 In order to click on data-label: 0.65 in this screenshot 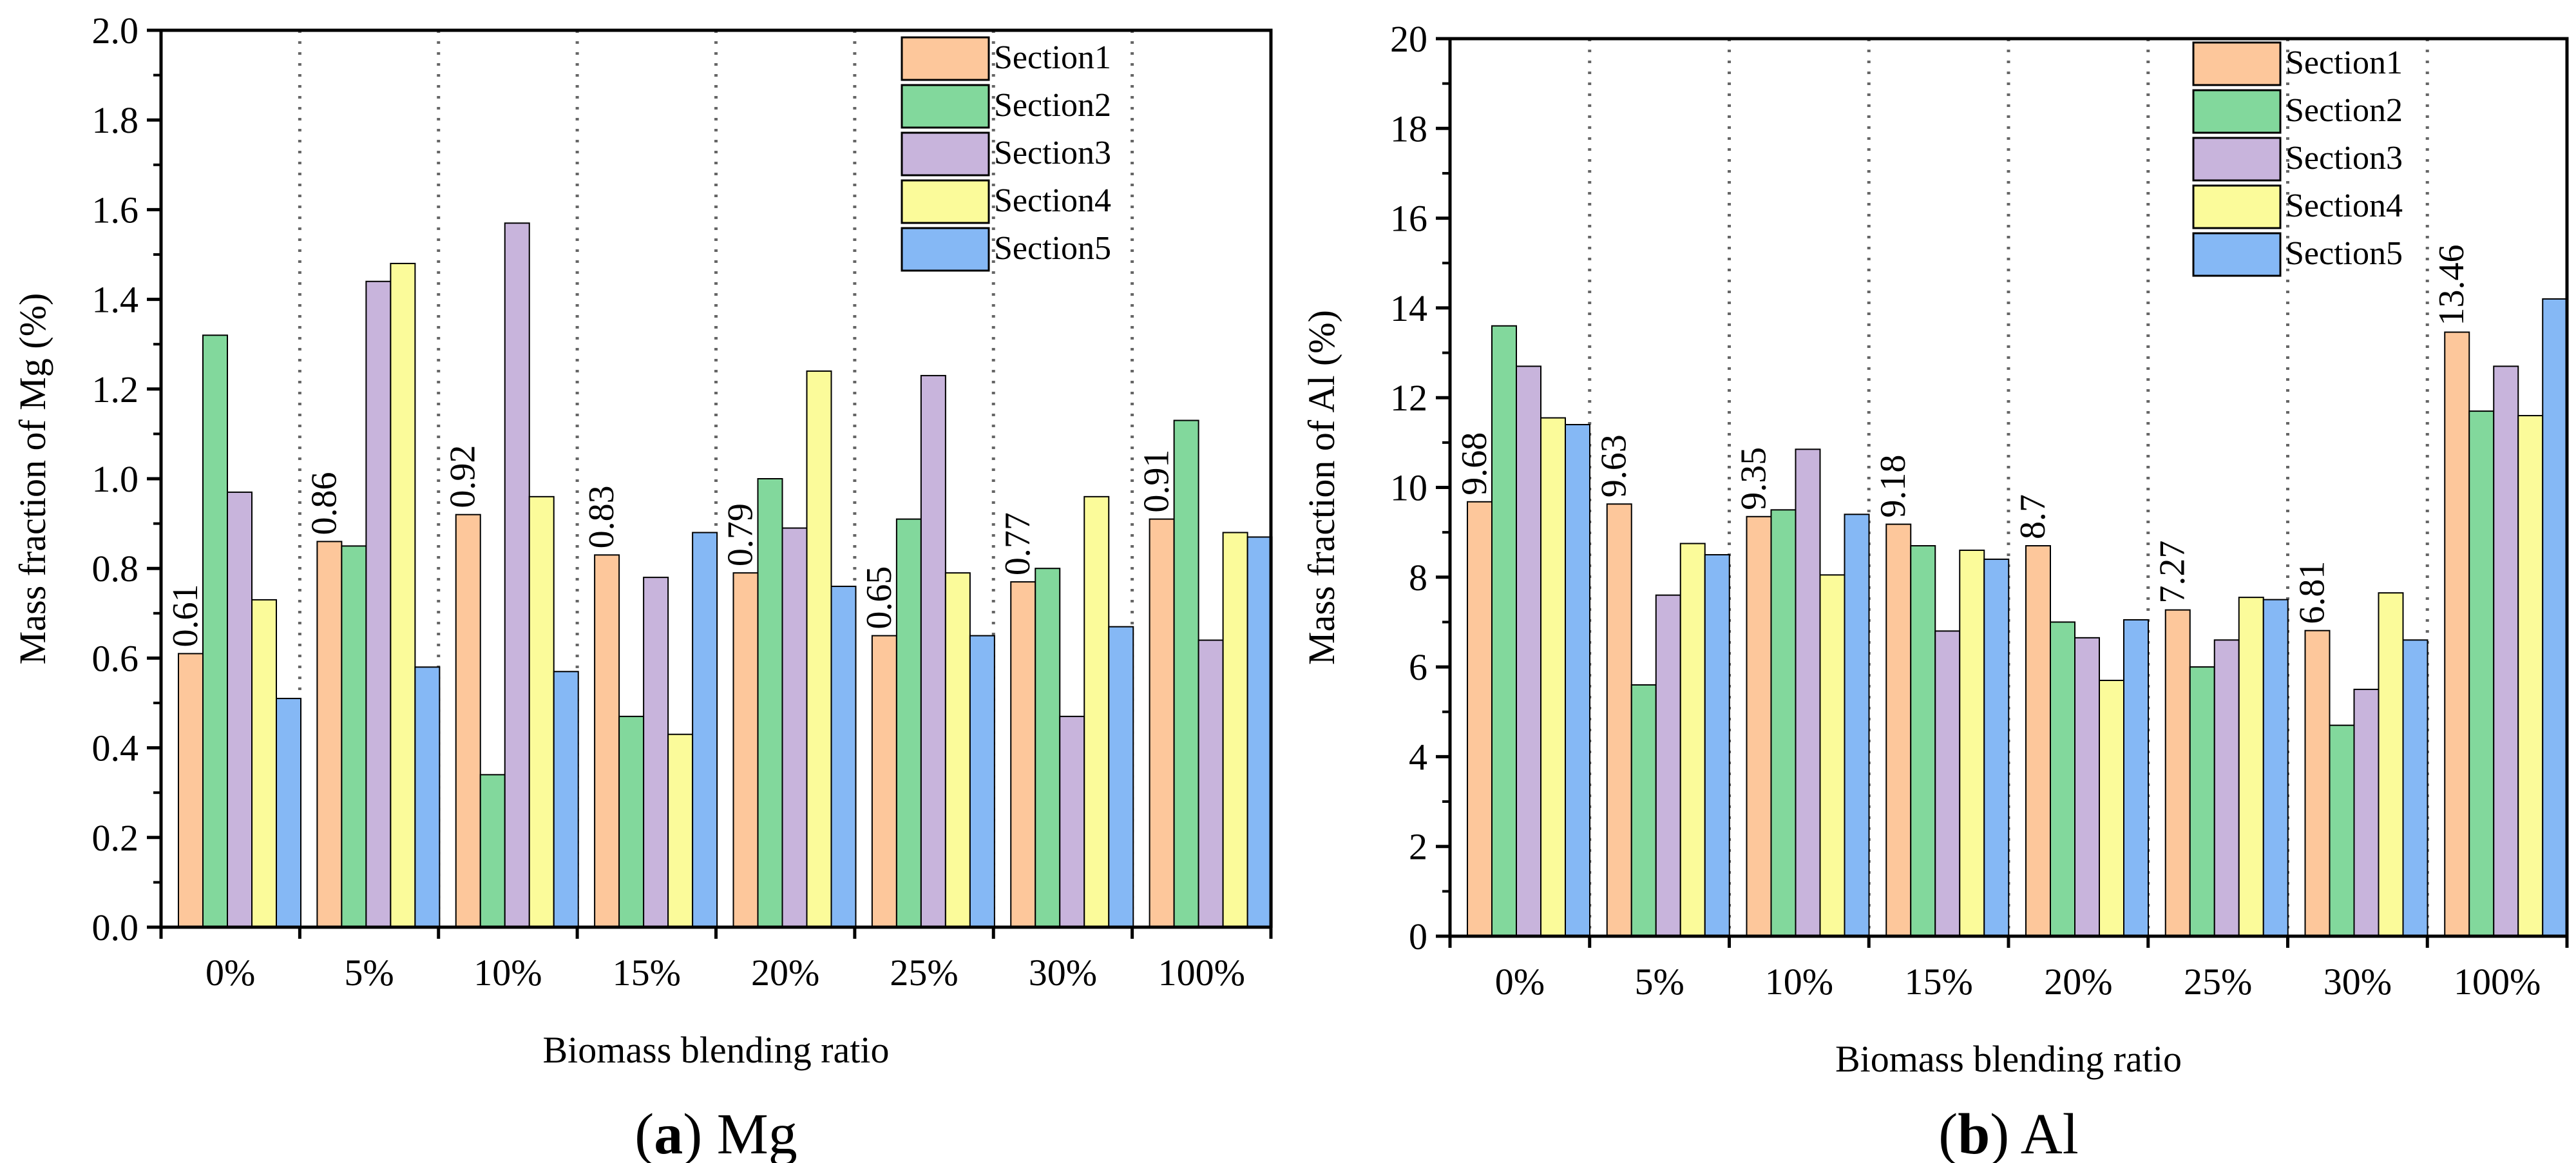, I will do `click(879, 598)`.